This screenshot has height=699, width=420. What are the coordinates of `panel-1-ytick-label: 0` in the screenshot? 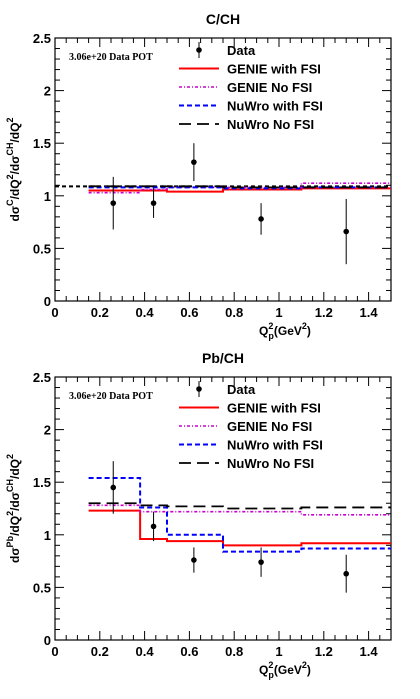 It's located at (47, 301).